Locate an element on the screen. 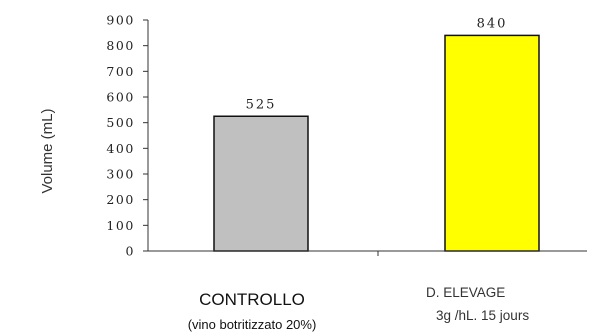  category-label: D. ELEVAGE is located at coordinates (465, 292).